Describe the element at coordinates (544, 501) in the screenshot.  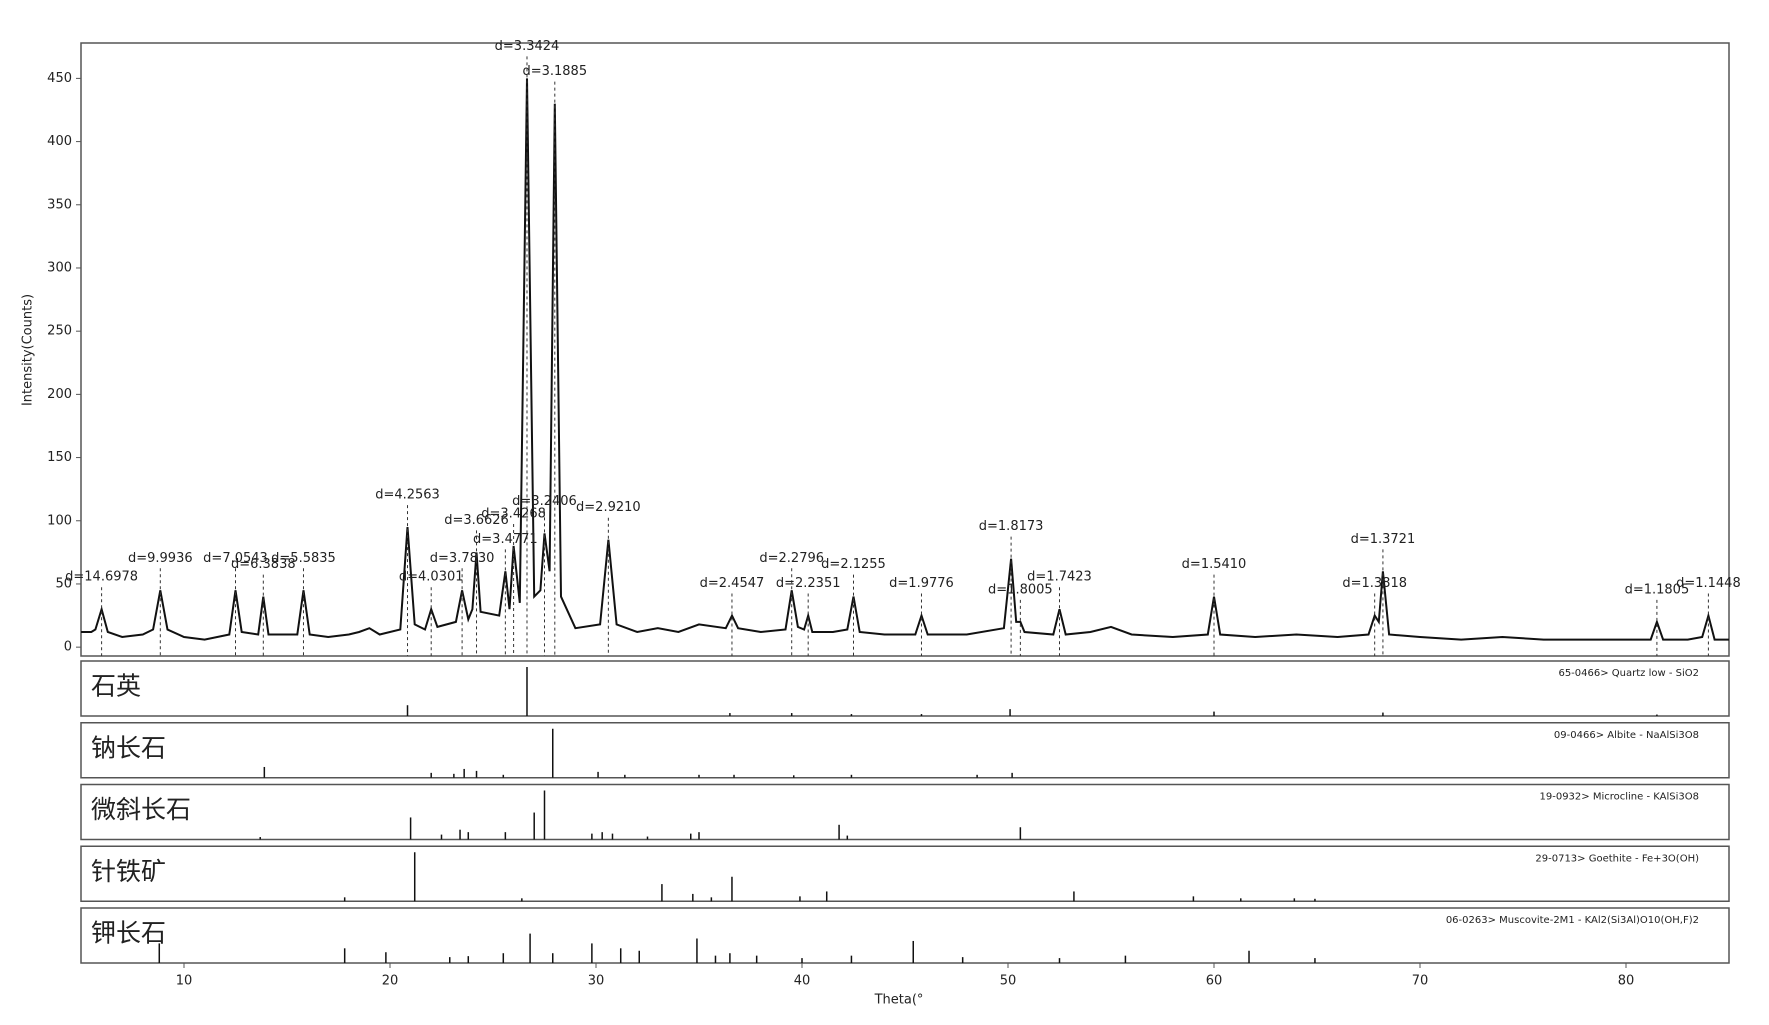
I see `peak-label: d=3.2406` at that location.